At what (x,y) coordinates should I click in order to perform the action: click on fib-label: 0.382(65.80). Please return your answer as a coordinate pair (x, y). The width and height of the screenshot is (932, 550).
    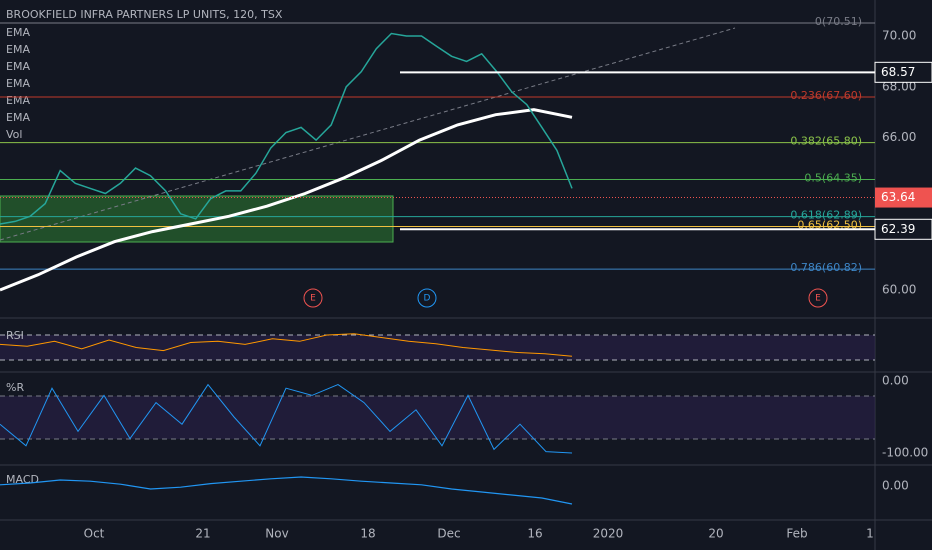
    Looking at the image, I should click on (826, 141).